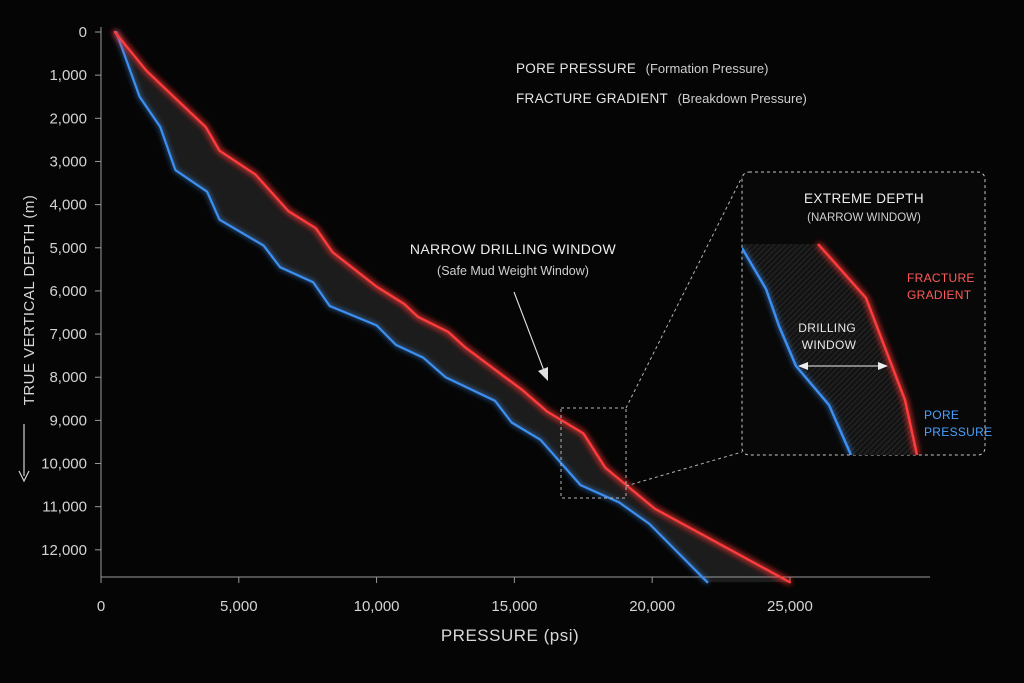  I want to click on y-axis-title-group: TRUE VERTICAL DEPTH (m), so click(29, 300).